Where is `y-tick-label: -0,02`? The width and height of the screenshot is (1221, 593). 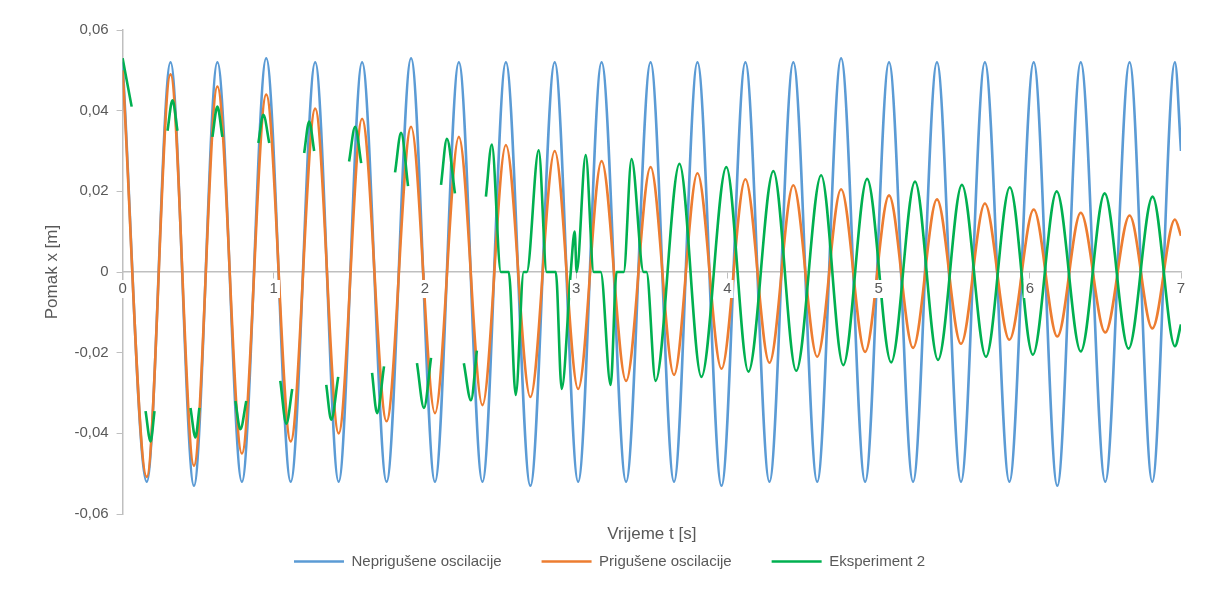 y-tick-label: -0,02 is located at coordinates (91, 351).